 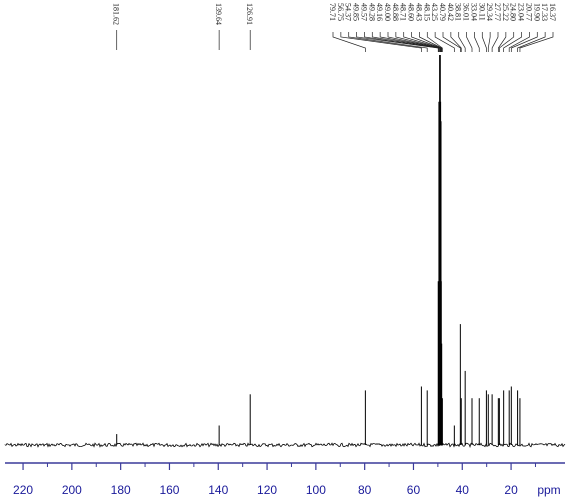 I want to click on x-tick-label: 60, so click(x=414, y=490).